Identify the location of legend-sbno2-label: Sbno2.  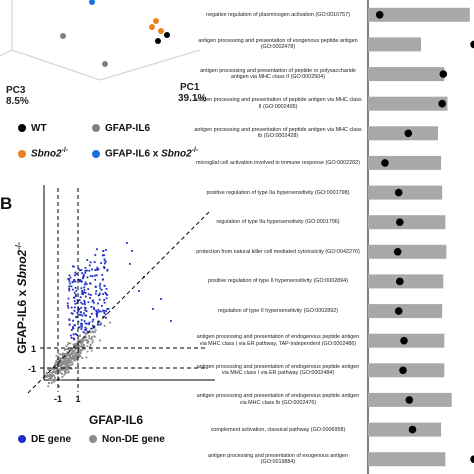
(46, 154).